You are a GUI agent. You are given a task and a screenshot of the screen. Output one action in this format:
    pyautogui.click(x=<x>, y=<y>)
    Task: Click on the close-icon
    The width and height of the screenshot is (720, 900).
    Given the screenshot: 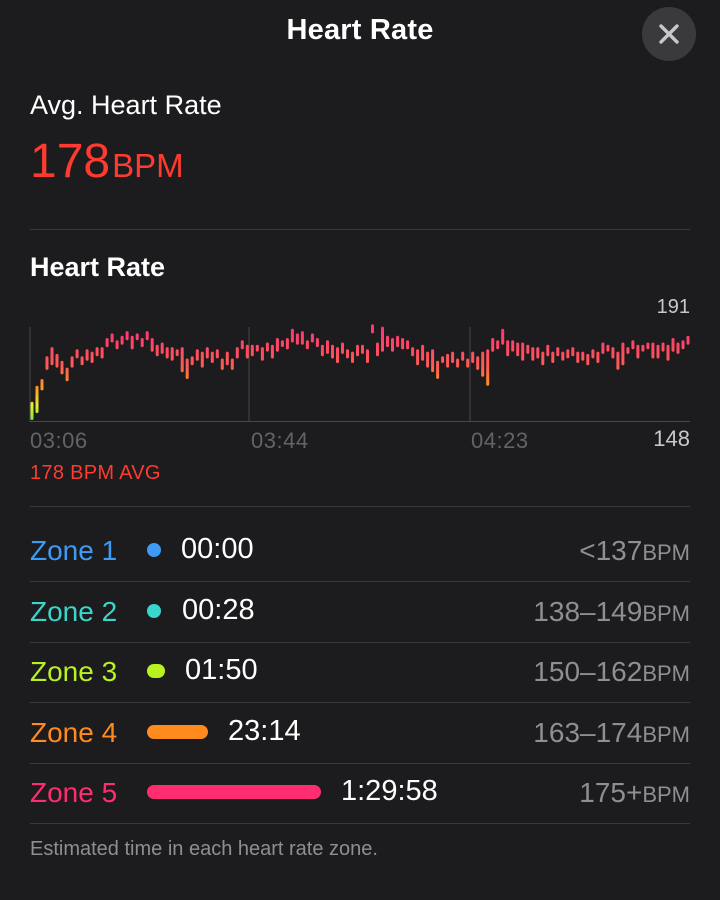 What is the action you would take?
    pyautogui.click(x=669, y=34)
    